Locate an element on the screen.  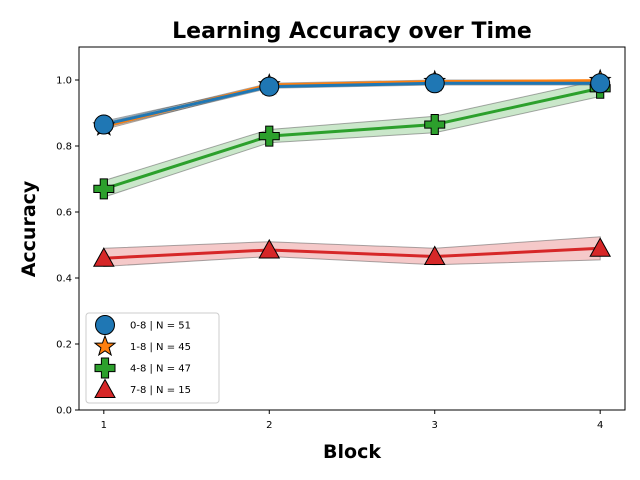
x-axis-label: Block is located at coordinates (352, 452).